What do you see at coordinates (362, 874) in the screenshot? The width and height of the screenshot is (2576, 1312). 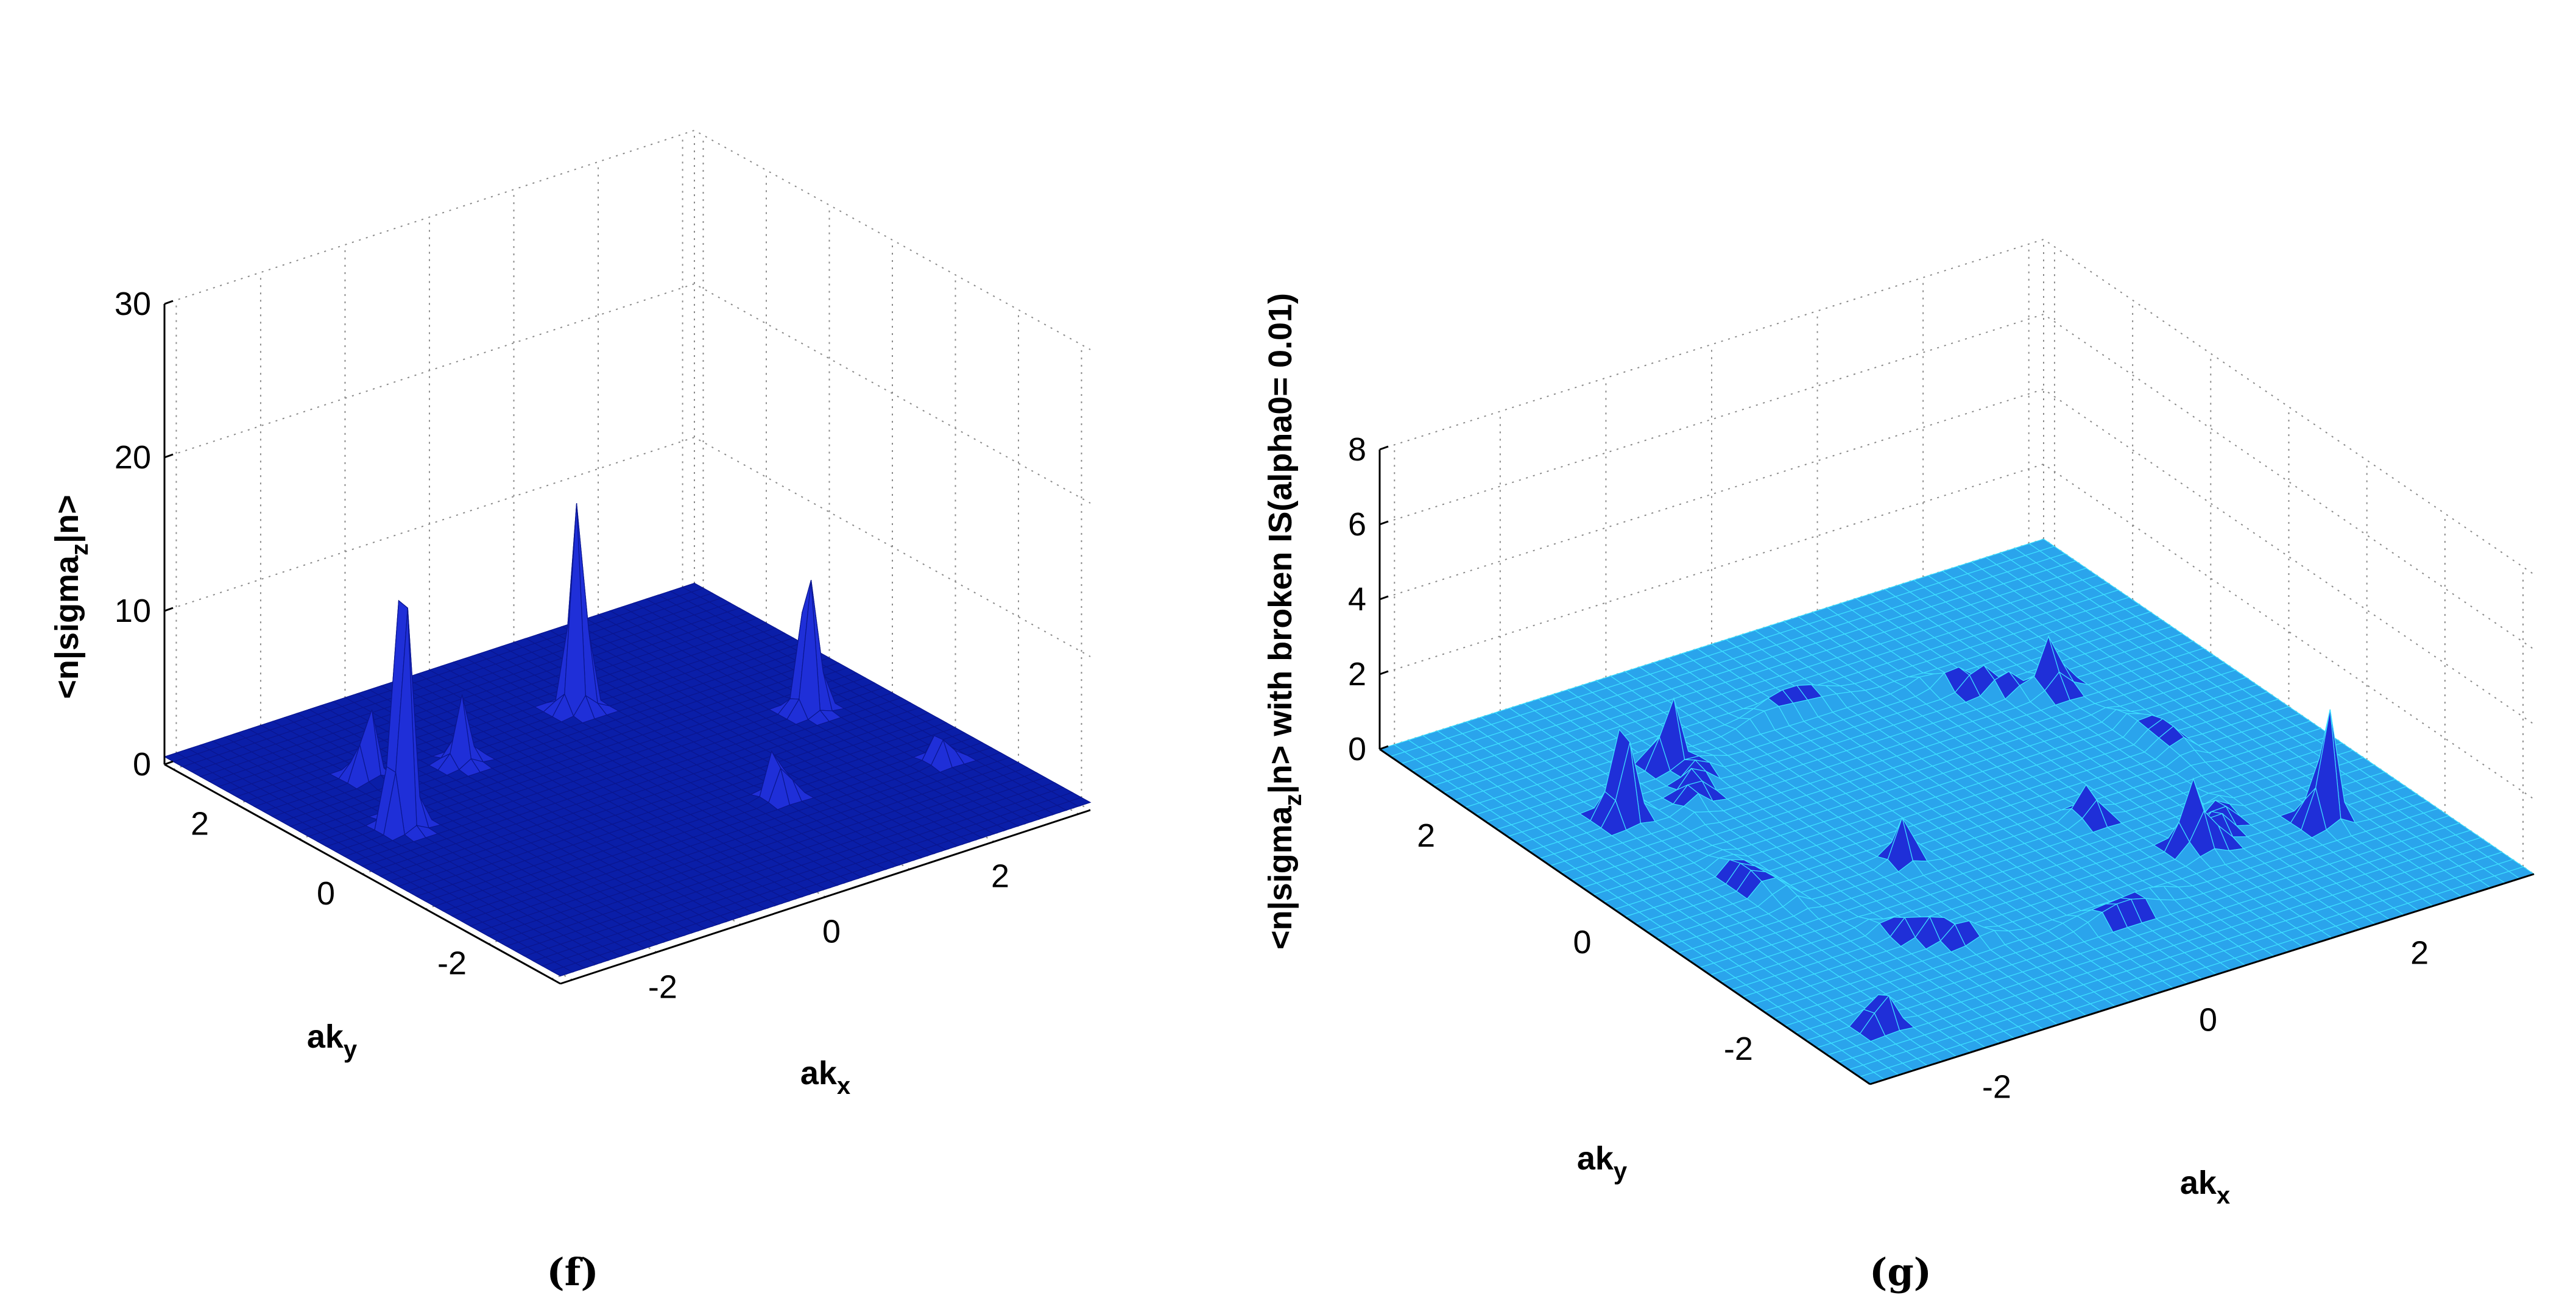 I see `y-axis` at bounding box center [362, 874].